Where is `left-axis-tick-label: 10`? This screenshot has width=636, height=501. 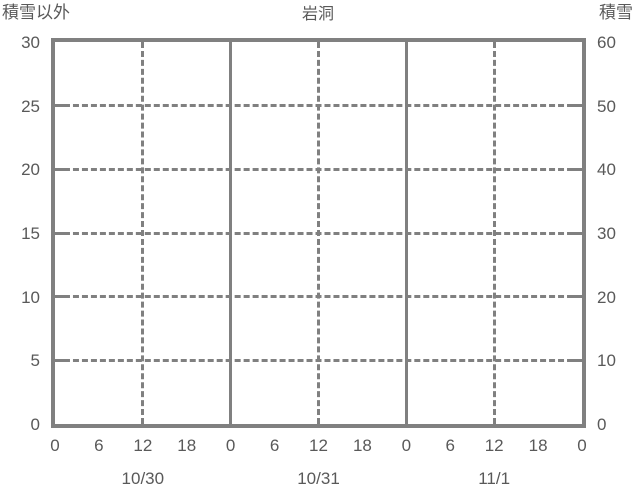
left-axis-tick-label: 10 is located at coordinates (30, 297).